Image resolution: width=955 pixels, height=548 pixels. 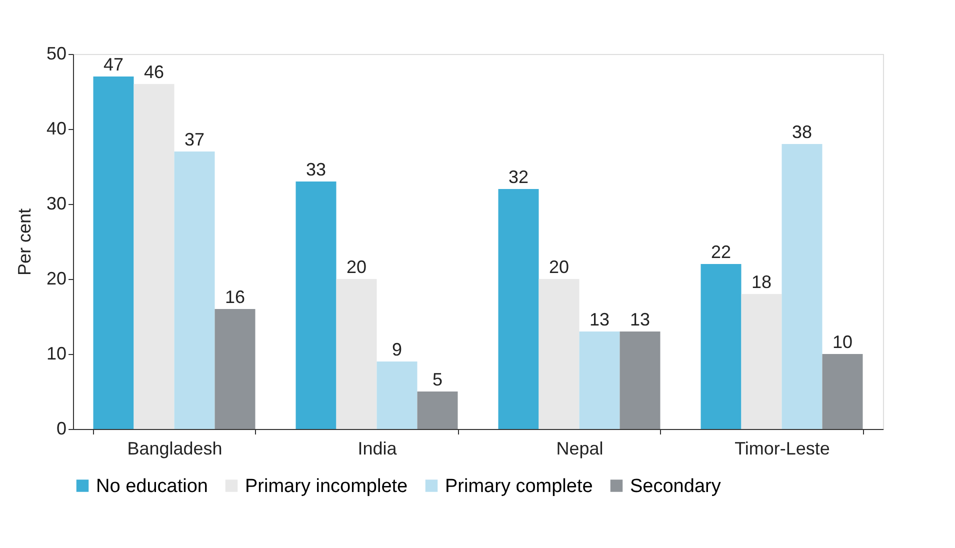 What do you see at coordinates (56, 204) in the screenshot?
I see `y-tick-label: 30` at bounding box center [56, 204].